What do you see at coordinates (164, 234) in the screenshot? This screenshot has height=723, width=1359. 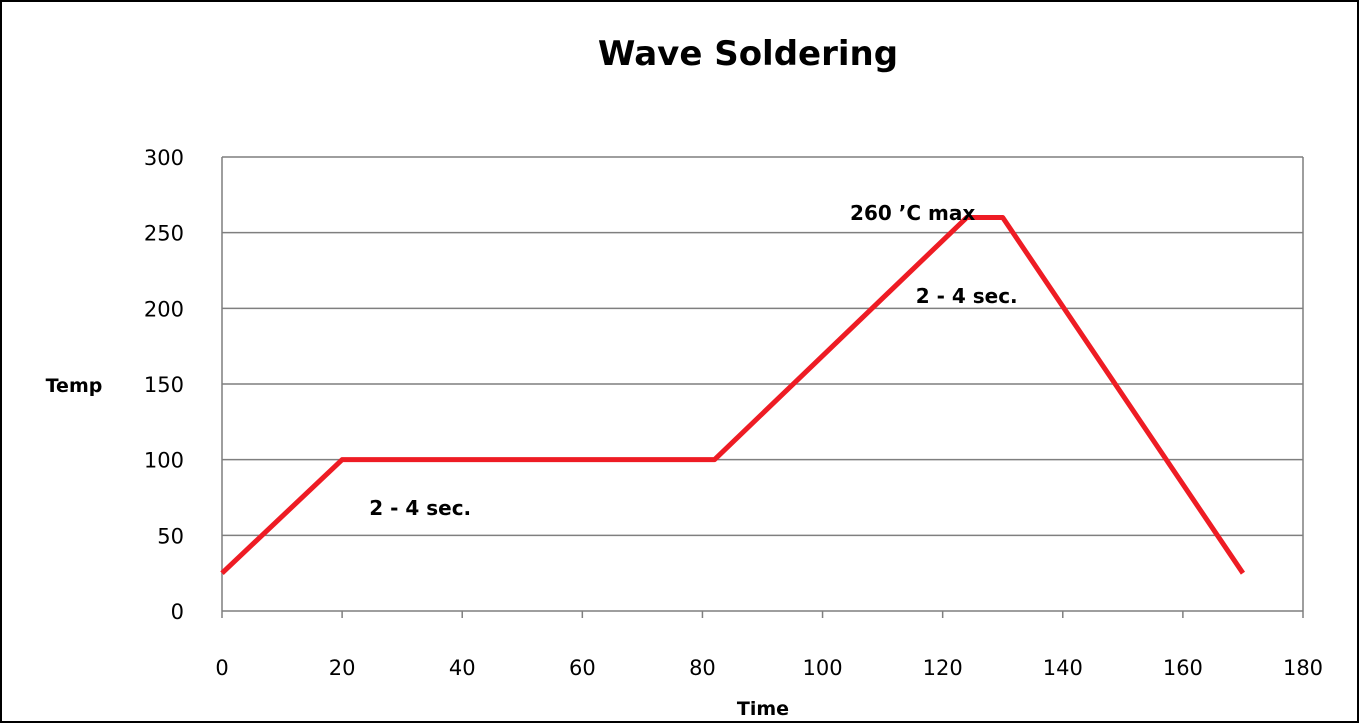 I see `y-tick-label: 250` at bounding box center [164, 234].